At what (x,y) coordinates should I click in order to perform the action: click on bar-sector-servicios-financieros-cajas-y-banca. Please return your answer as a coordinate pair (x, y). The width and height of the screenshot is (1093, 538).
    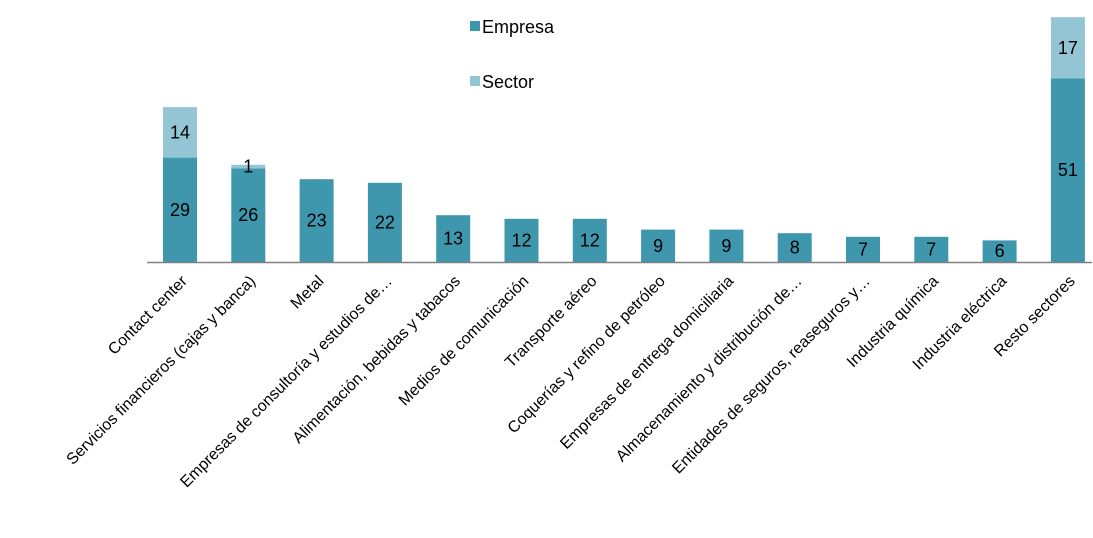
    Looking at the image, I should click on (248, 166).